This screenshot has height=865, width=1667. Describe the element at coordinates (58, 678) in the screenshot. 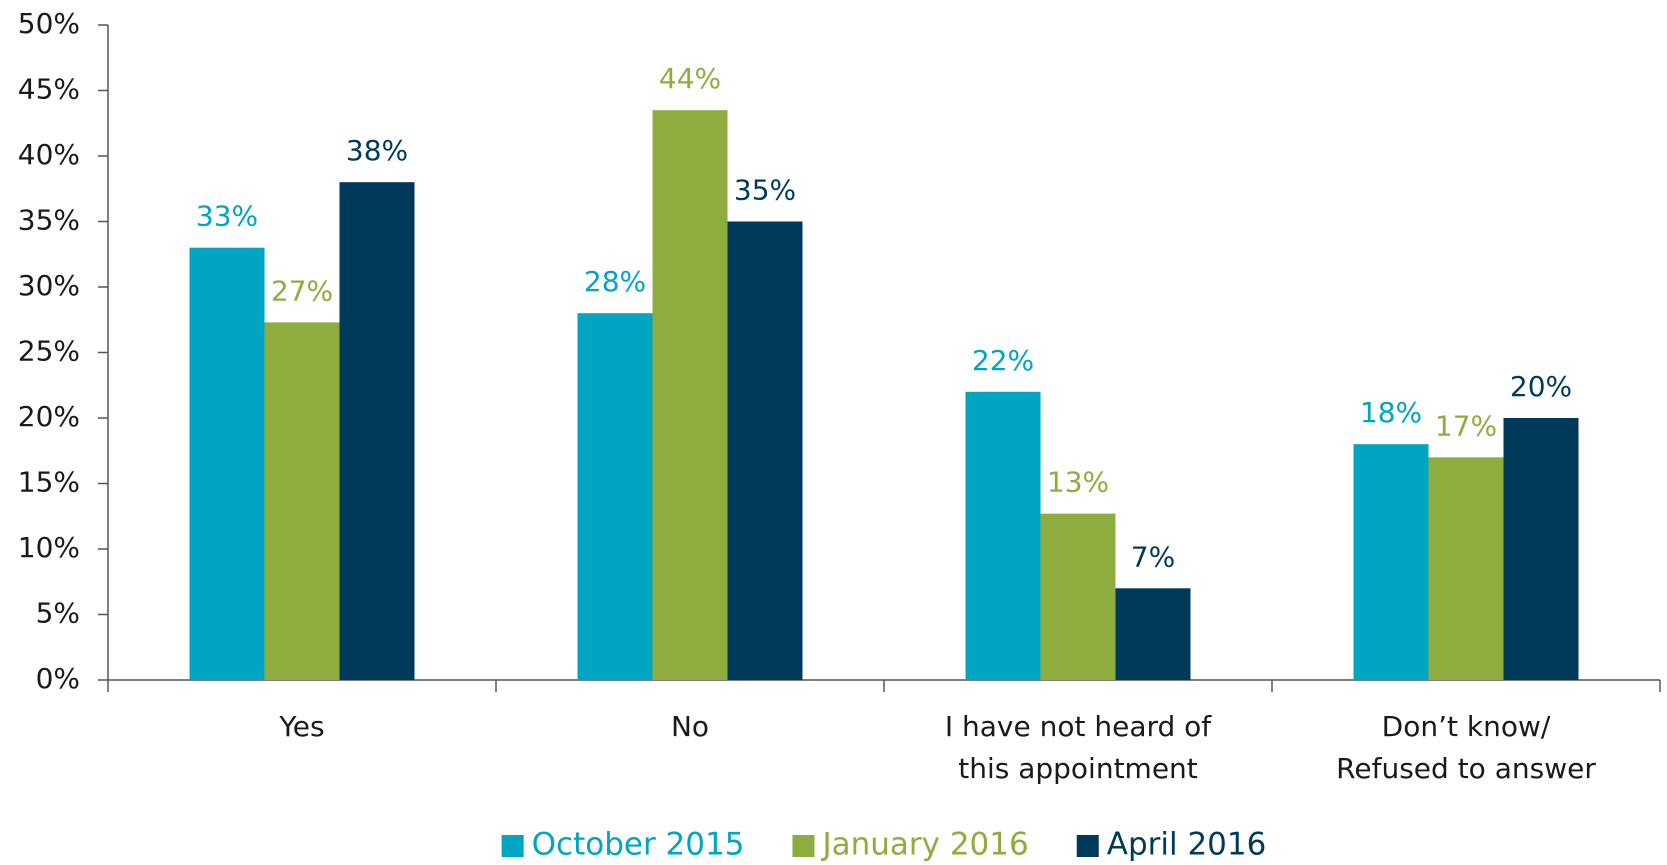

I see `y-tick-label: 0%` at that location.